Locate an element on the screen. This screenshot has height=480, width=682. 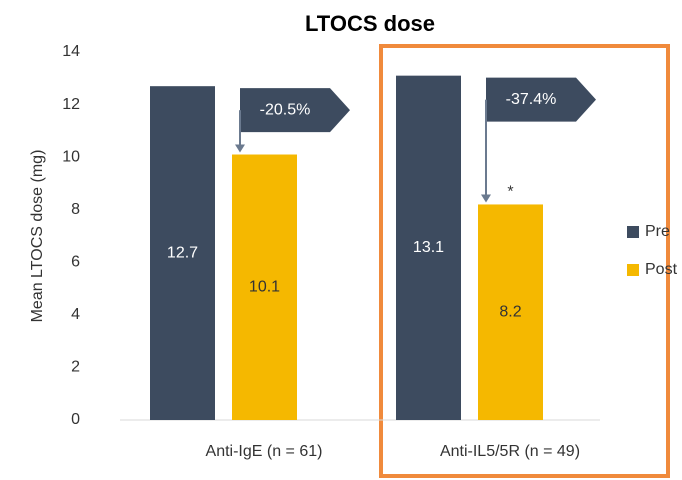
annotation: -20.5% is located at coordinates (285, 109).